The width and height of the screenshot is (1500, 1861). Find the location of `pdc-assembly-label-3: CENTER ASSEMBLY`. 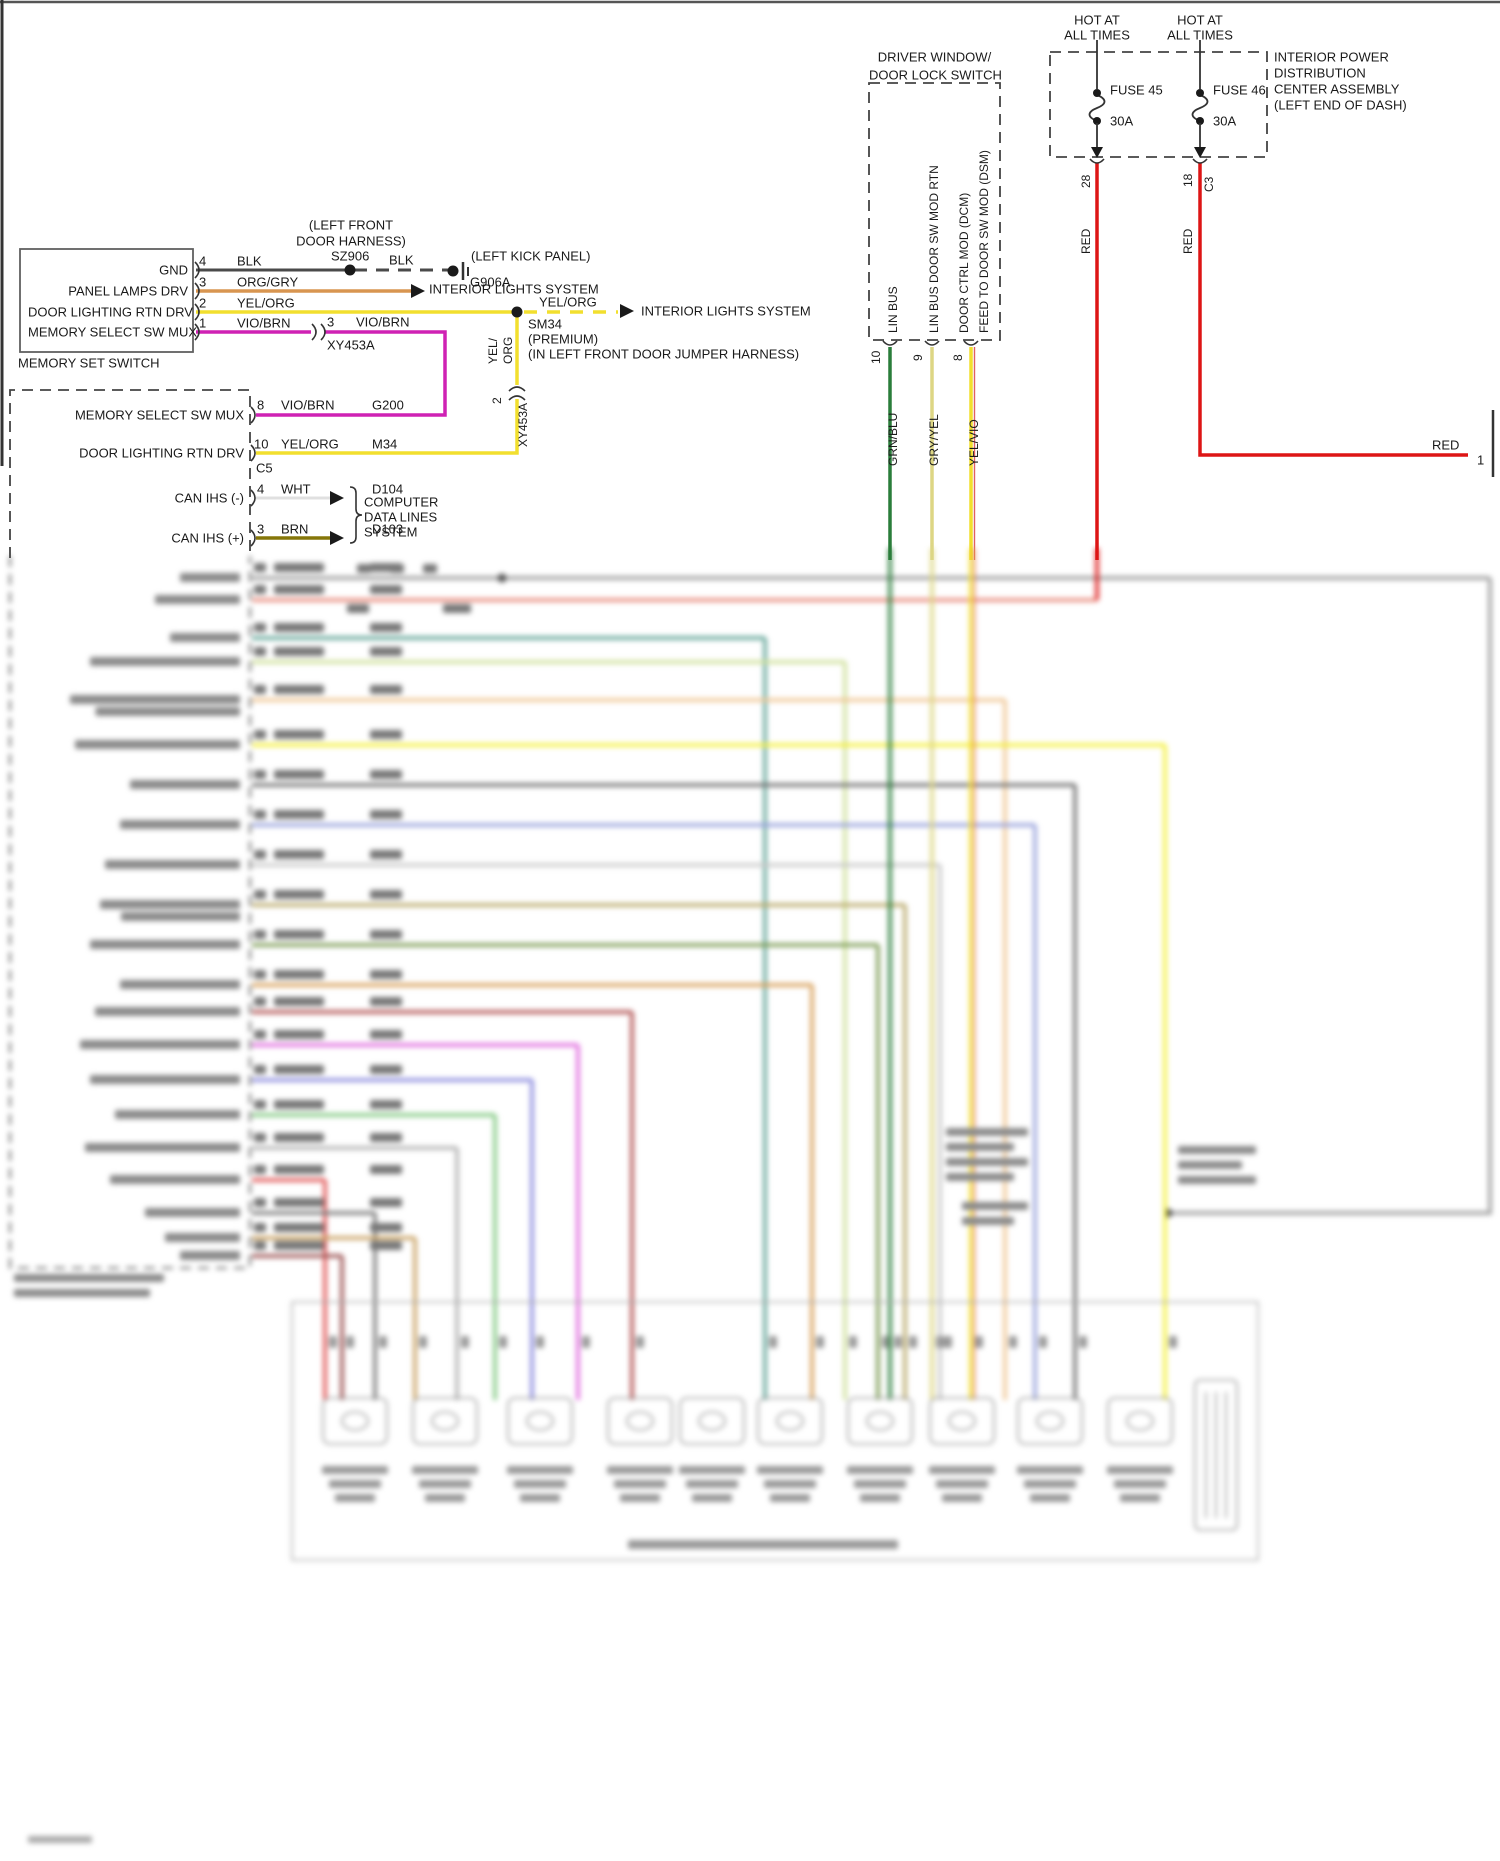

pdc-assembly-label-3: CENTER ASSEMBLY is located at coordinates (1337, 89).